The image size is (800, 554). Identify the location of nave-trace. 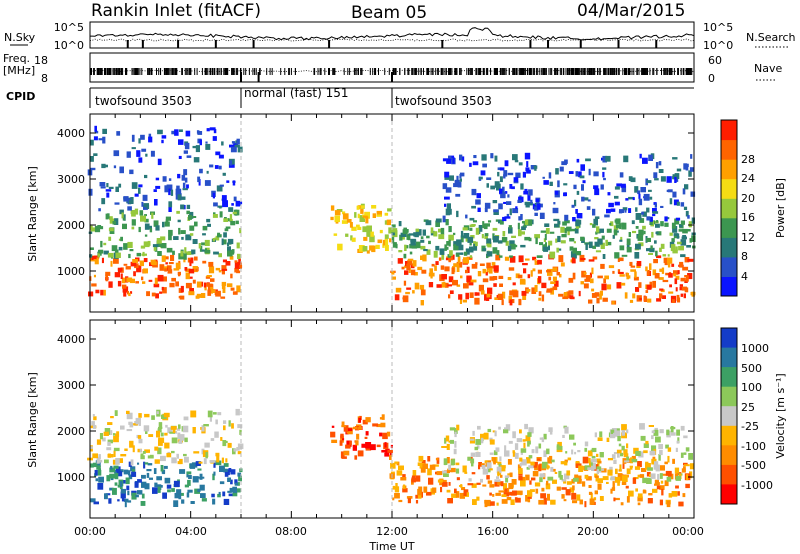
(392, 71).